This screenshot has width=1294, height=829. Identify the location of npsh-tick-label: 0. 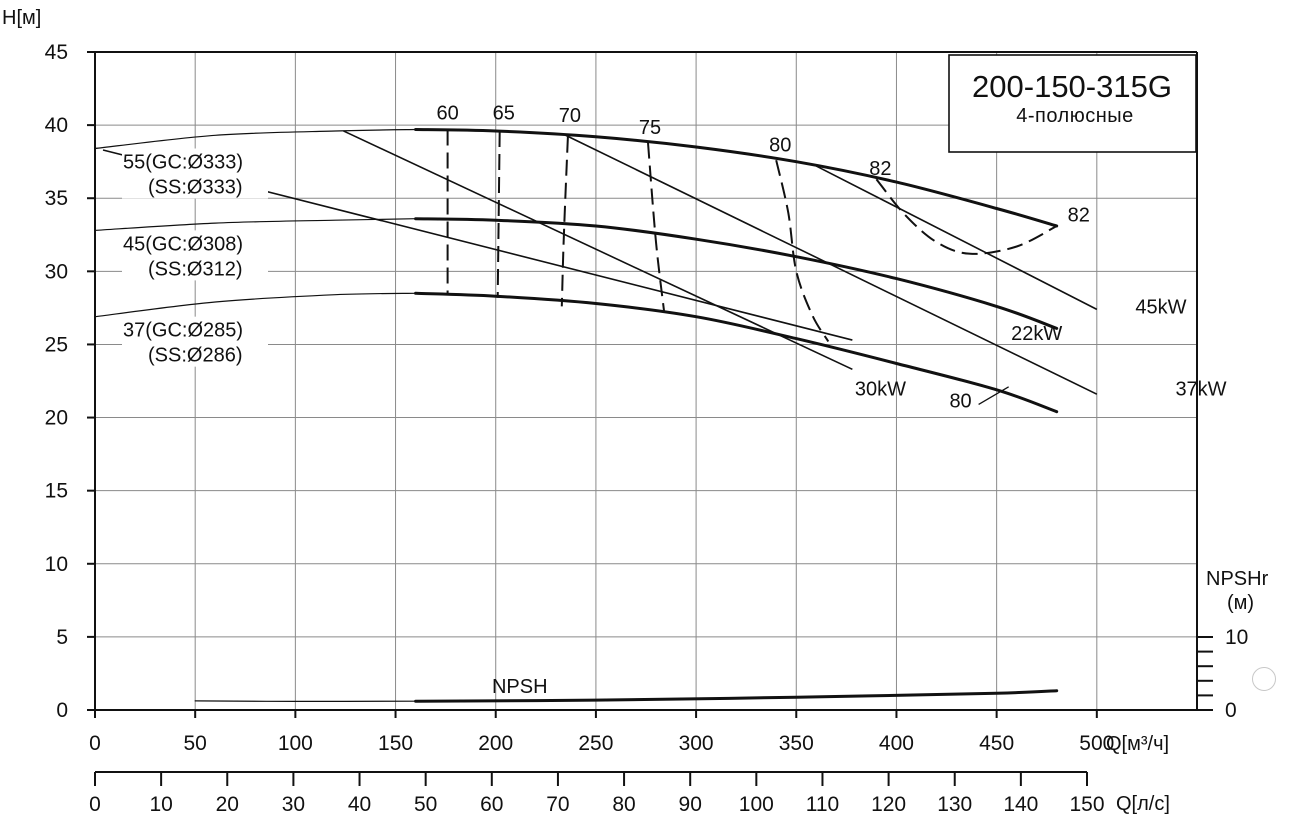
(1231, 710).